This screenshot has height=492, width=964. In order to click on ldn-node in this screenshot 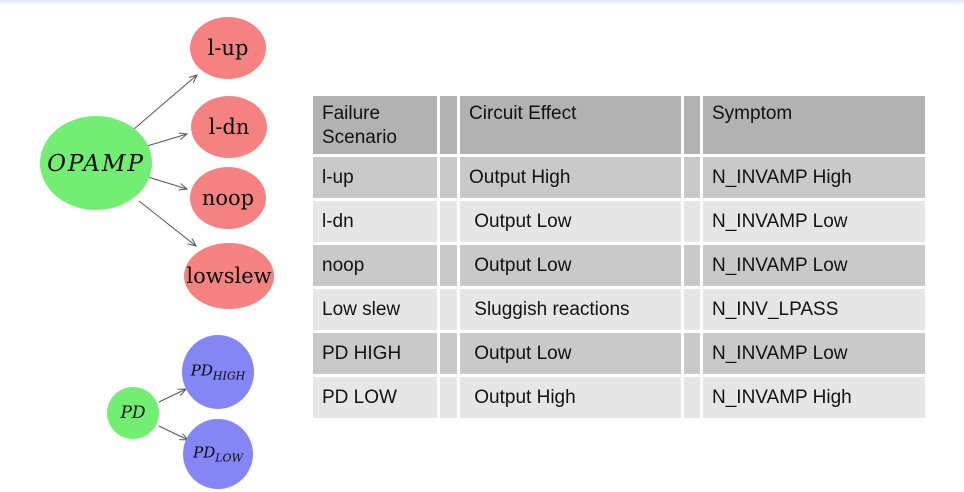, I will do `click(229, 127)`.